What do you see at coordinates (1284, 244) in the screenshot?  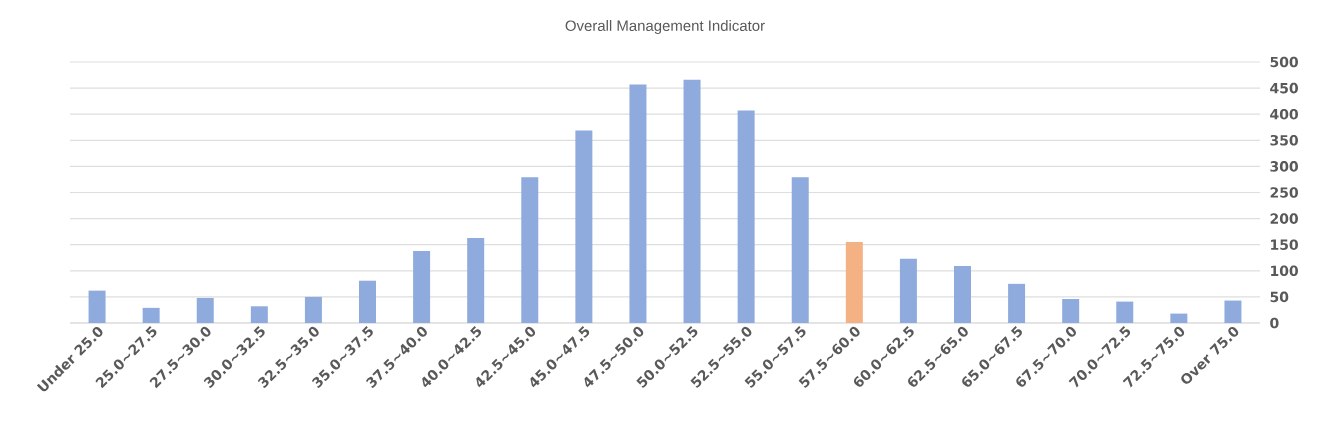 I see `y-tick-label: 150` at bounding box center [1284, 244].